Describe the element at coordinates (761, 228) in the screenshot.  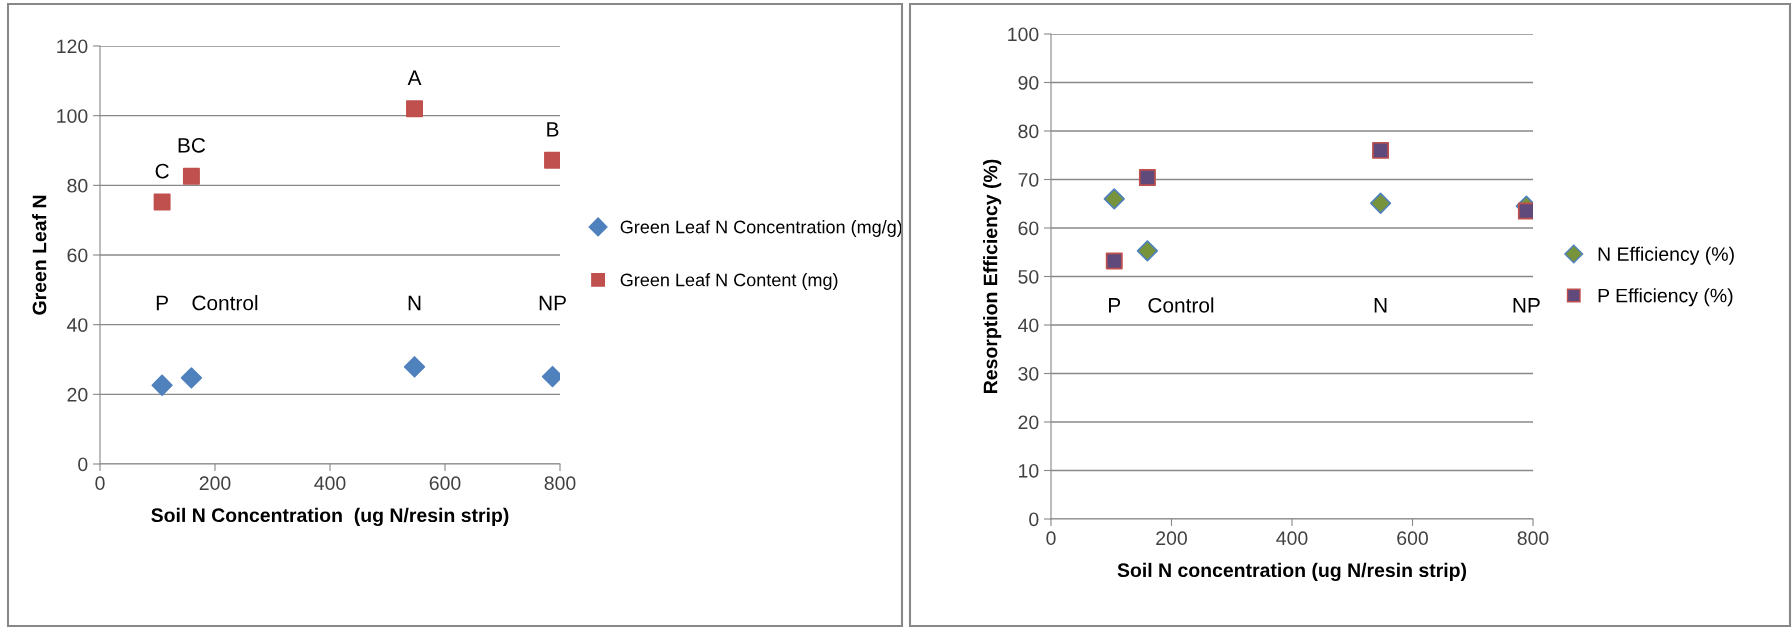
I see `legend-label: Green Leaf N Concentration (mg/g)` at that location.